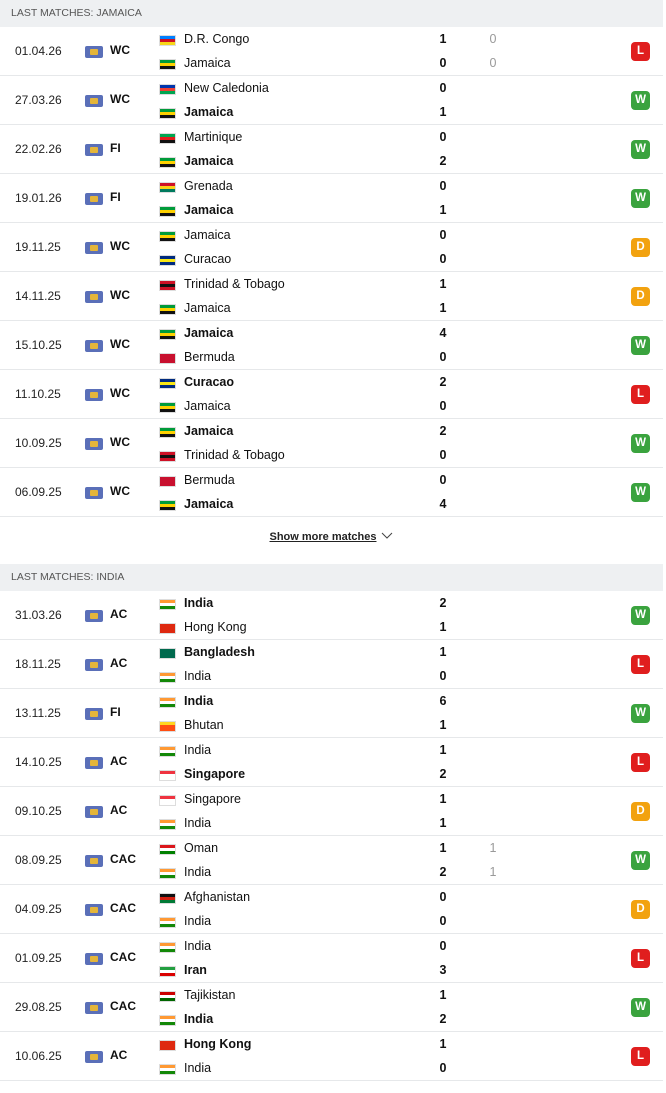 The width and height of the screenshot is (666, 1093). Describe the element at coordinates (331, 492) in the screenshot. I see `match-row: 06.09.25 WC Bermuda 0 Jamaica 4 W` at that location.